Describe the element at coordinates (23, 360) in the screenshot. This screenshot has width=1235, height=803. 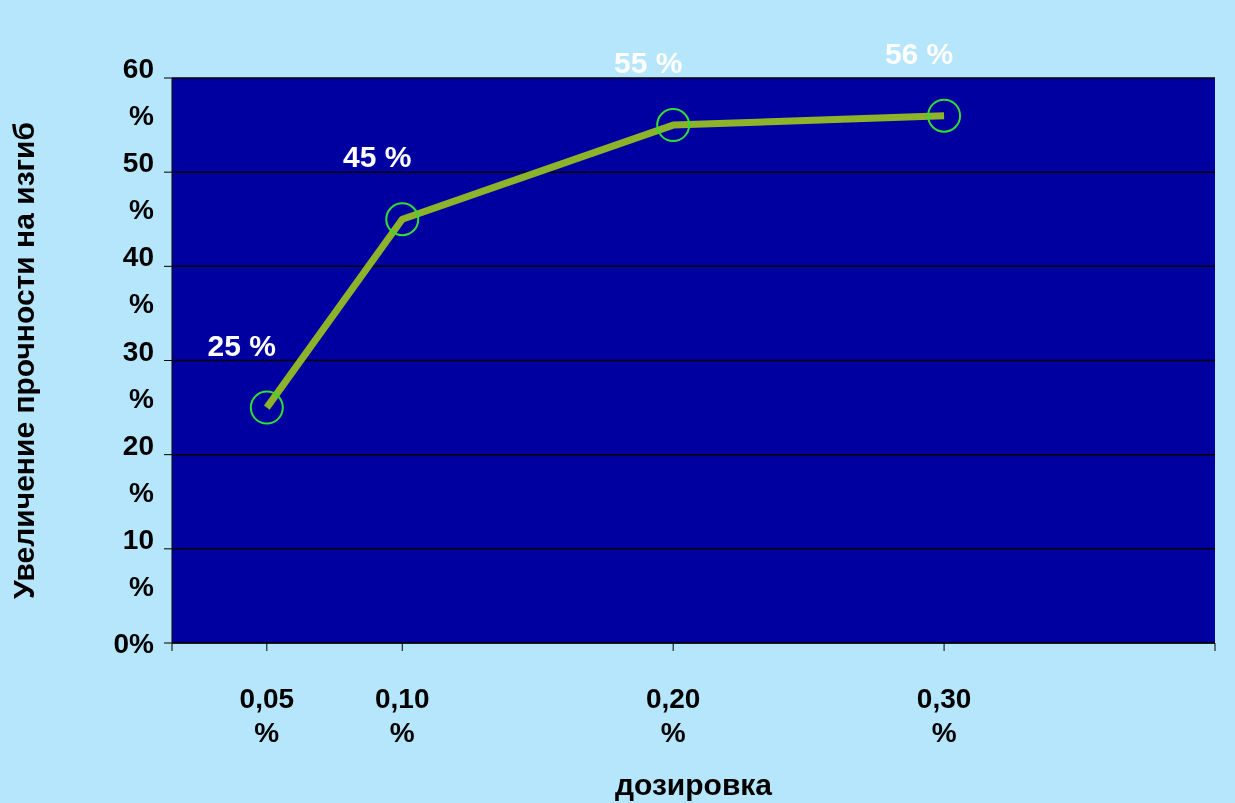
I see `y-axis-title: Увеличение прочности на изгиб` at that location.